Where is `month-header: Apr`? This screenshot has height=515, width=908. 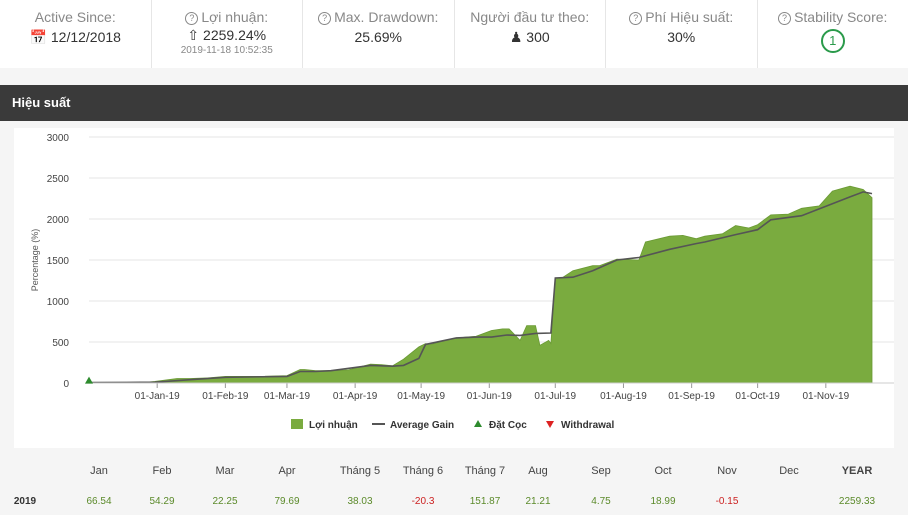
month-header: Apr is located at coordinates (287, 471).